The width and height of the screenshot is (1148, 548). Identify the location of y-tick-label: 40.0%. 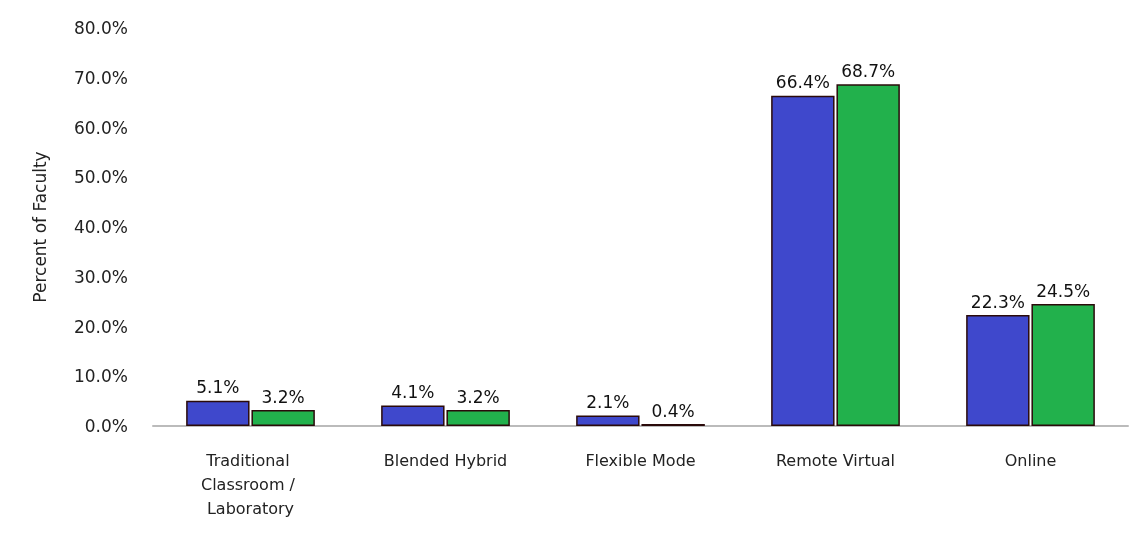
(100, 227).